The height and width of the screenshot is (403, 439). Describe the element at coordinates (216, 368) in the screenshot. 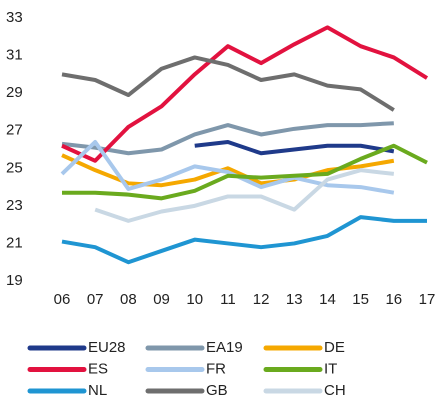

I see `legend-label: FR` at that location.